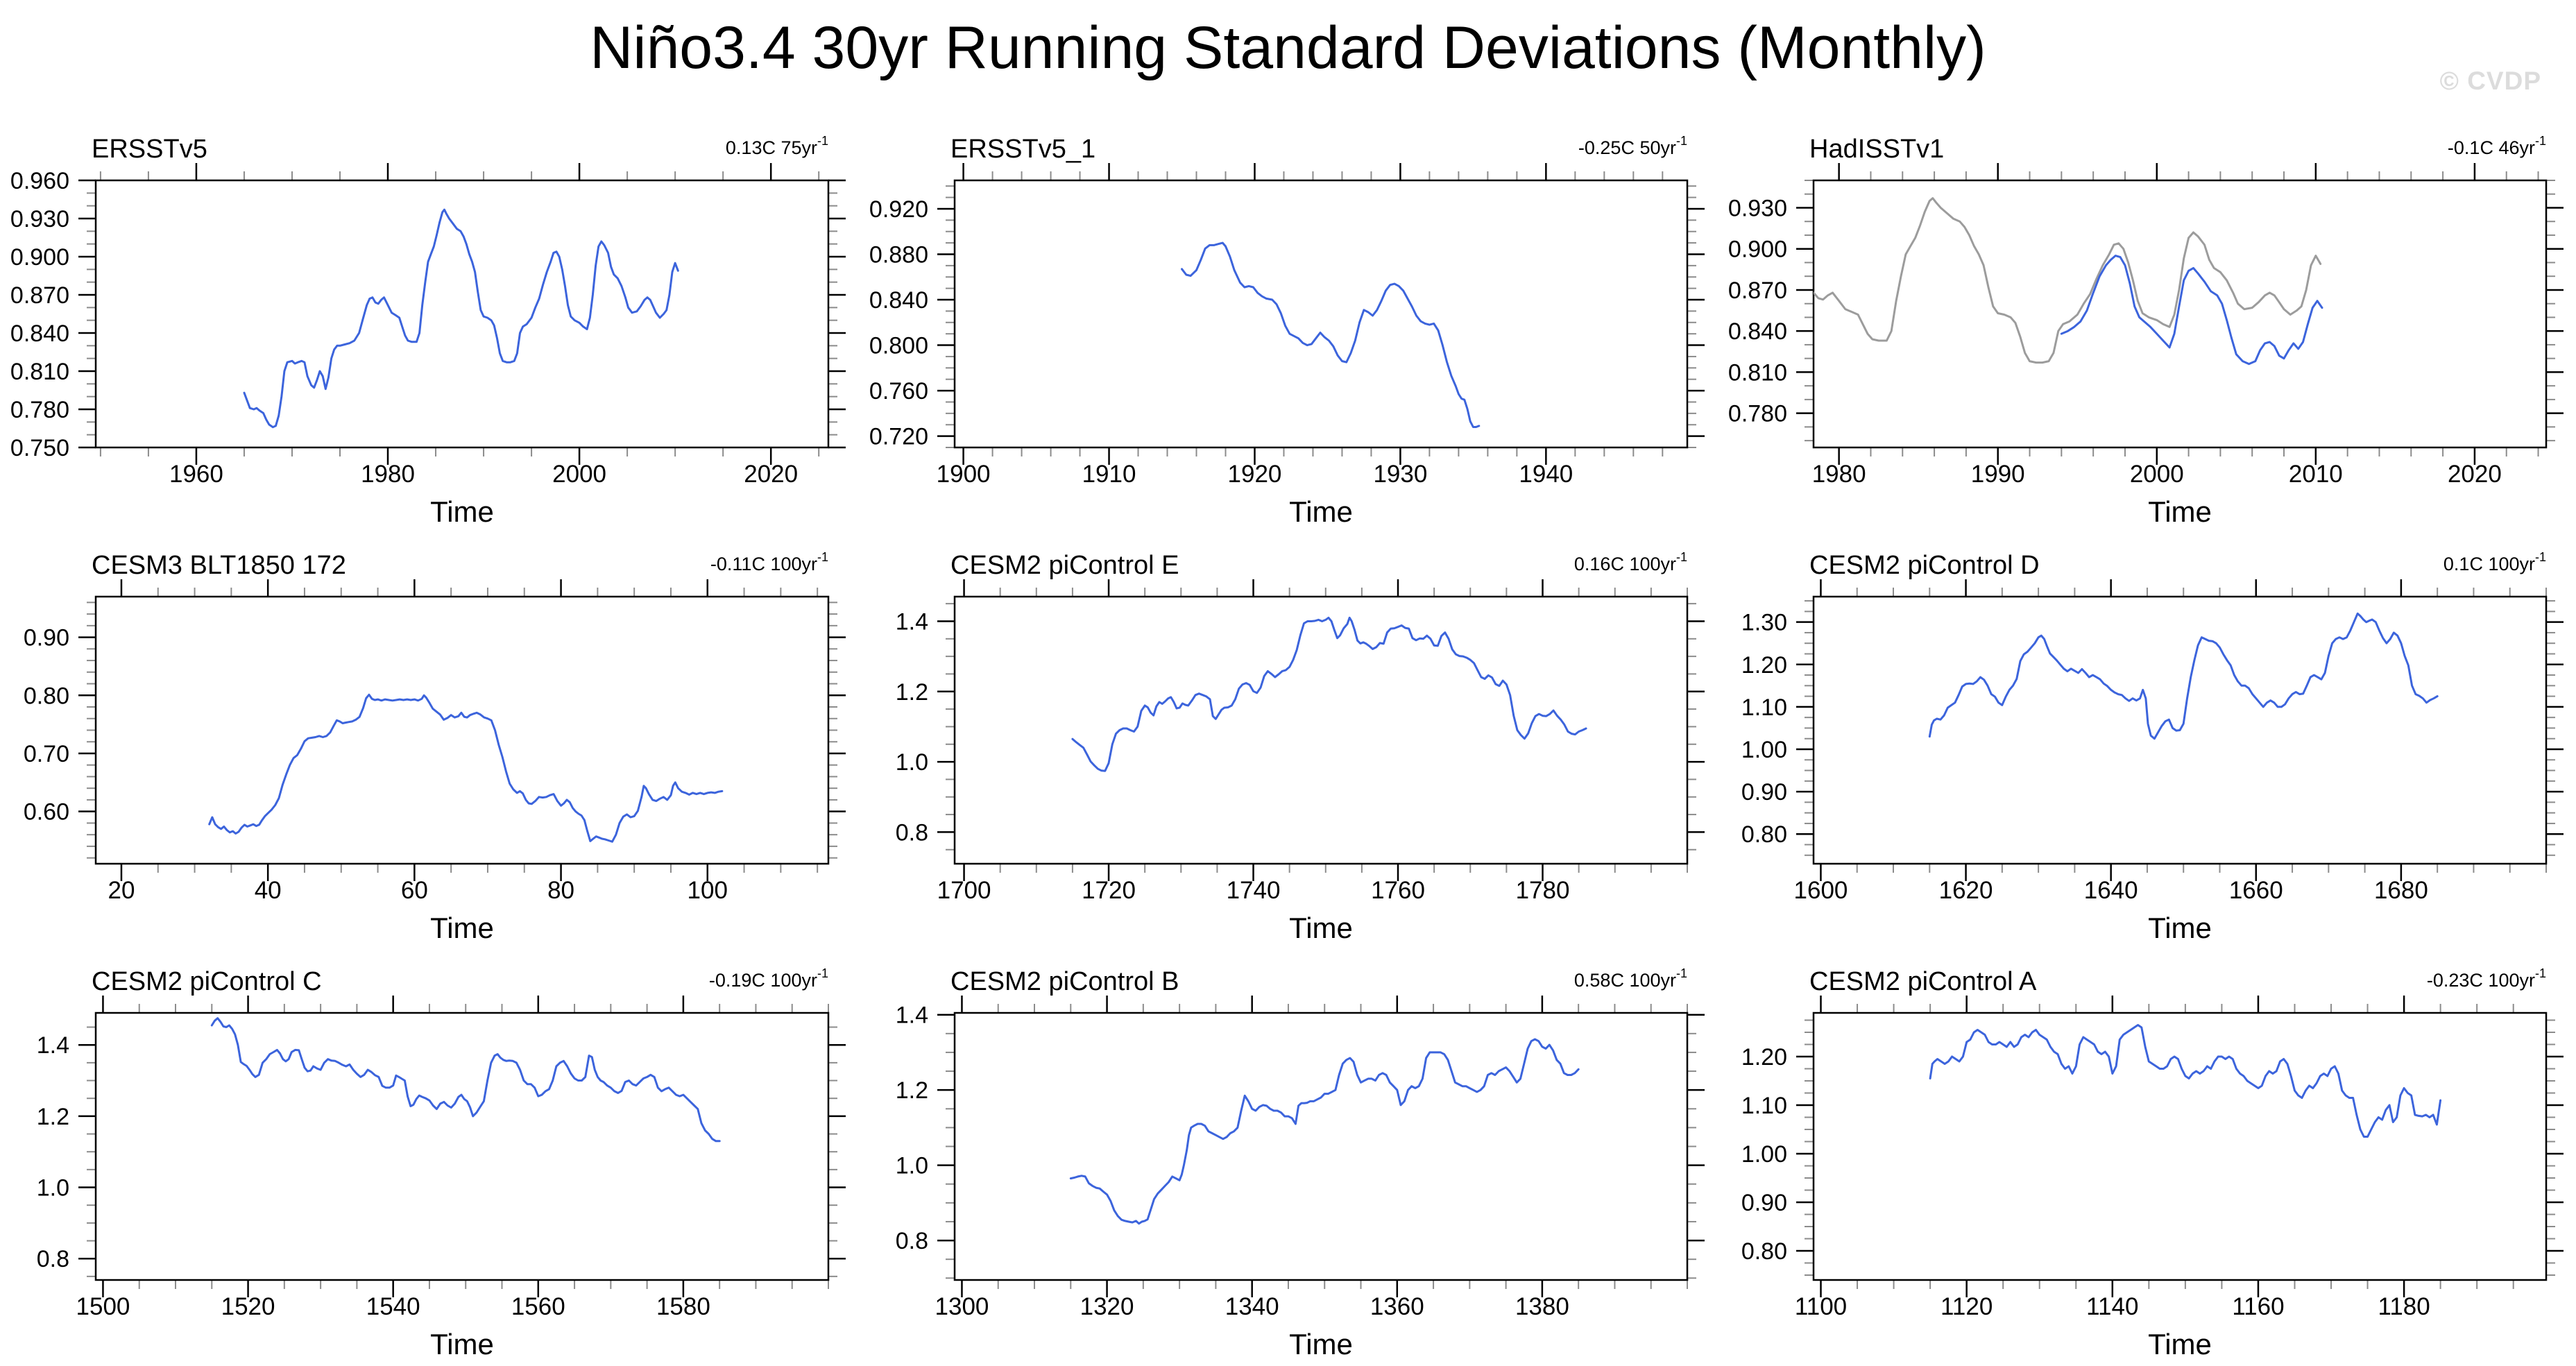 Image resolution: width=2576 pixels, height=1366 pixels. Describe the element at coordinates (1546, 474) in the screenshot. I see `x-tick-label: 1940` at that location.